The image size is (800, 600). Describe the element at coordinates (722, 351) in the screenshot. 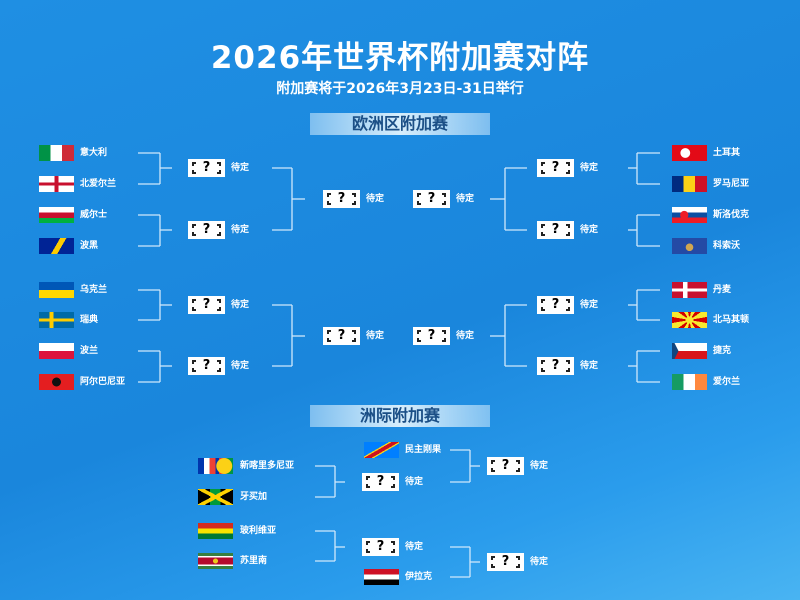

I see `team-name: 捷克` at that location.